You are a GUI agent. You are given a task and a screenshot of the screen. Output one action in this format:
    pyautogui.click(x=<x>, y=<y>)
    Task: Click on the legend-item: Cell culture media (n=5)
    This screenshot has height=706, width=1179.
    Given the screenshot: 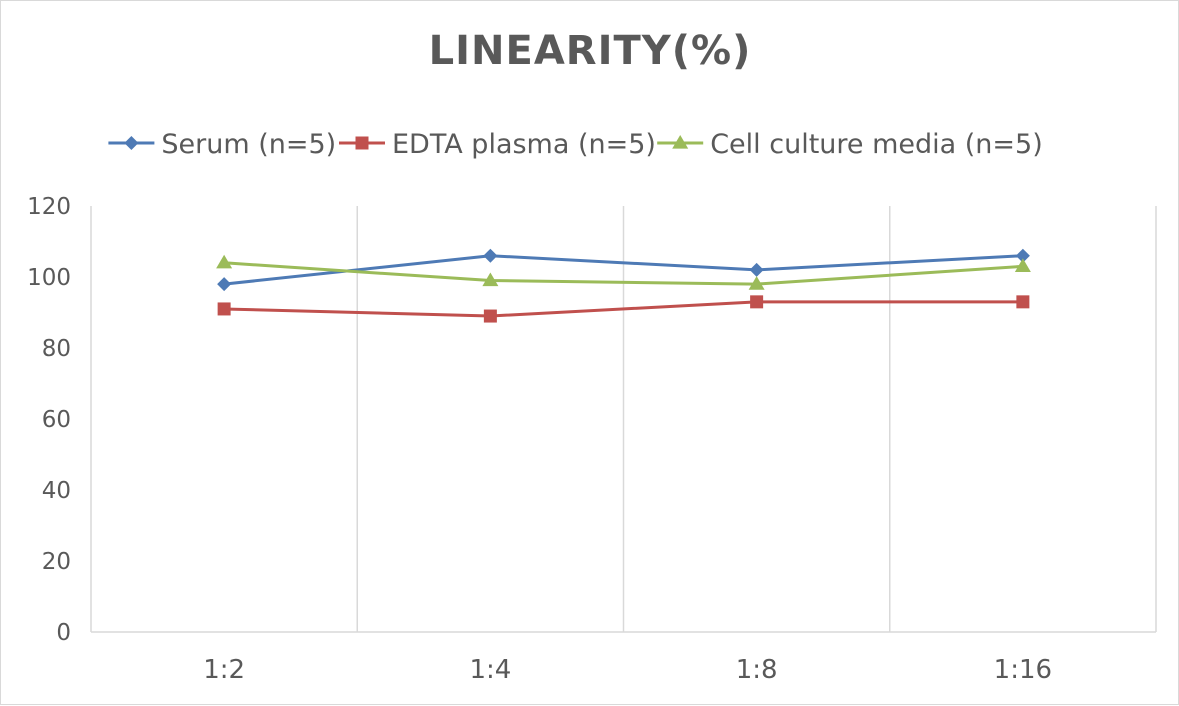 What is the action you would take?
    pyautogui.click(x=850, y=144)
    